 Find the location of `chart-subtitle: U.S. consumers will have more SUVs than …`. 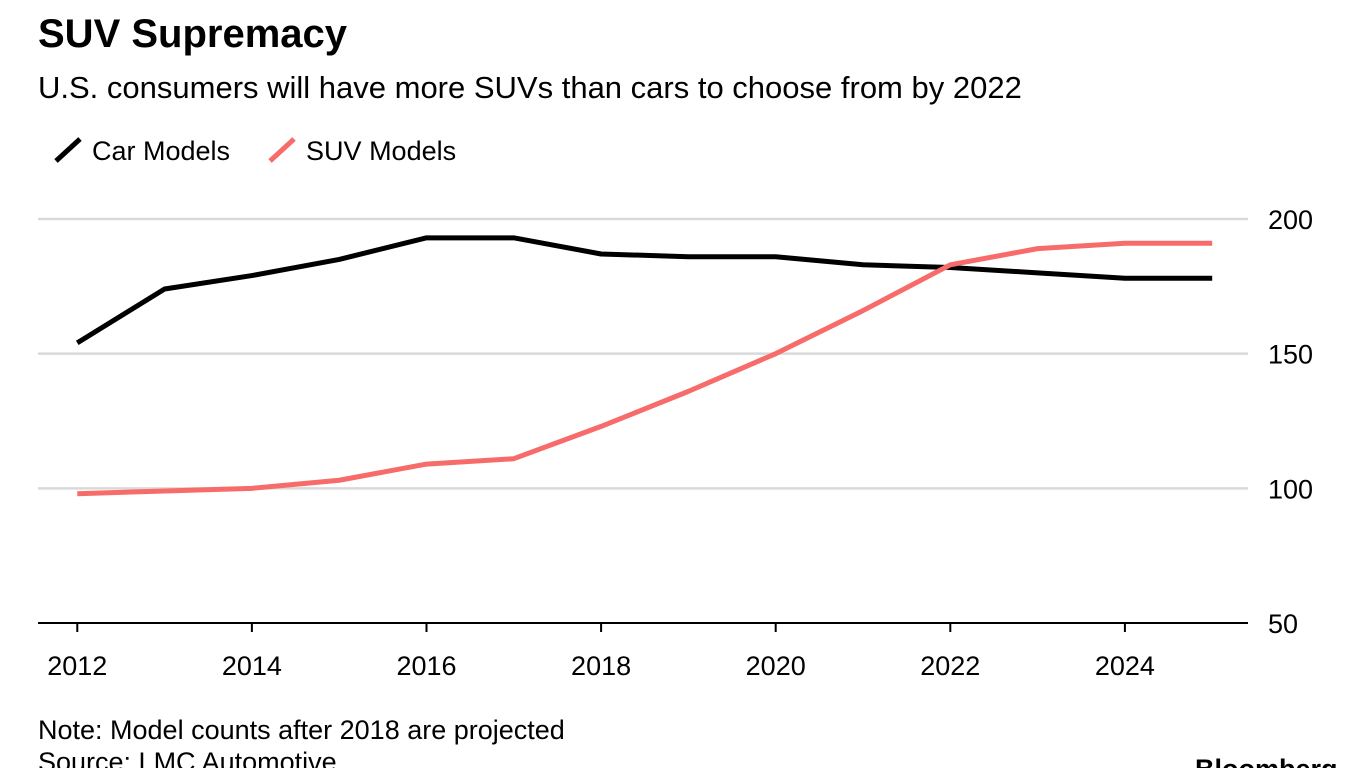

chart-subtitle: U.S. consumers will have more SUVs than … is located at coordinates (530, 87).